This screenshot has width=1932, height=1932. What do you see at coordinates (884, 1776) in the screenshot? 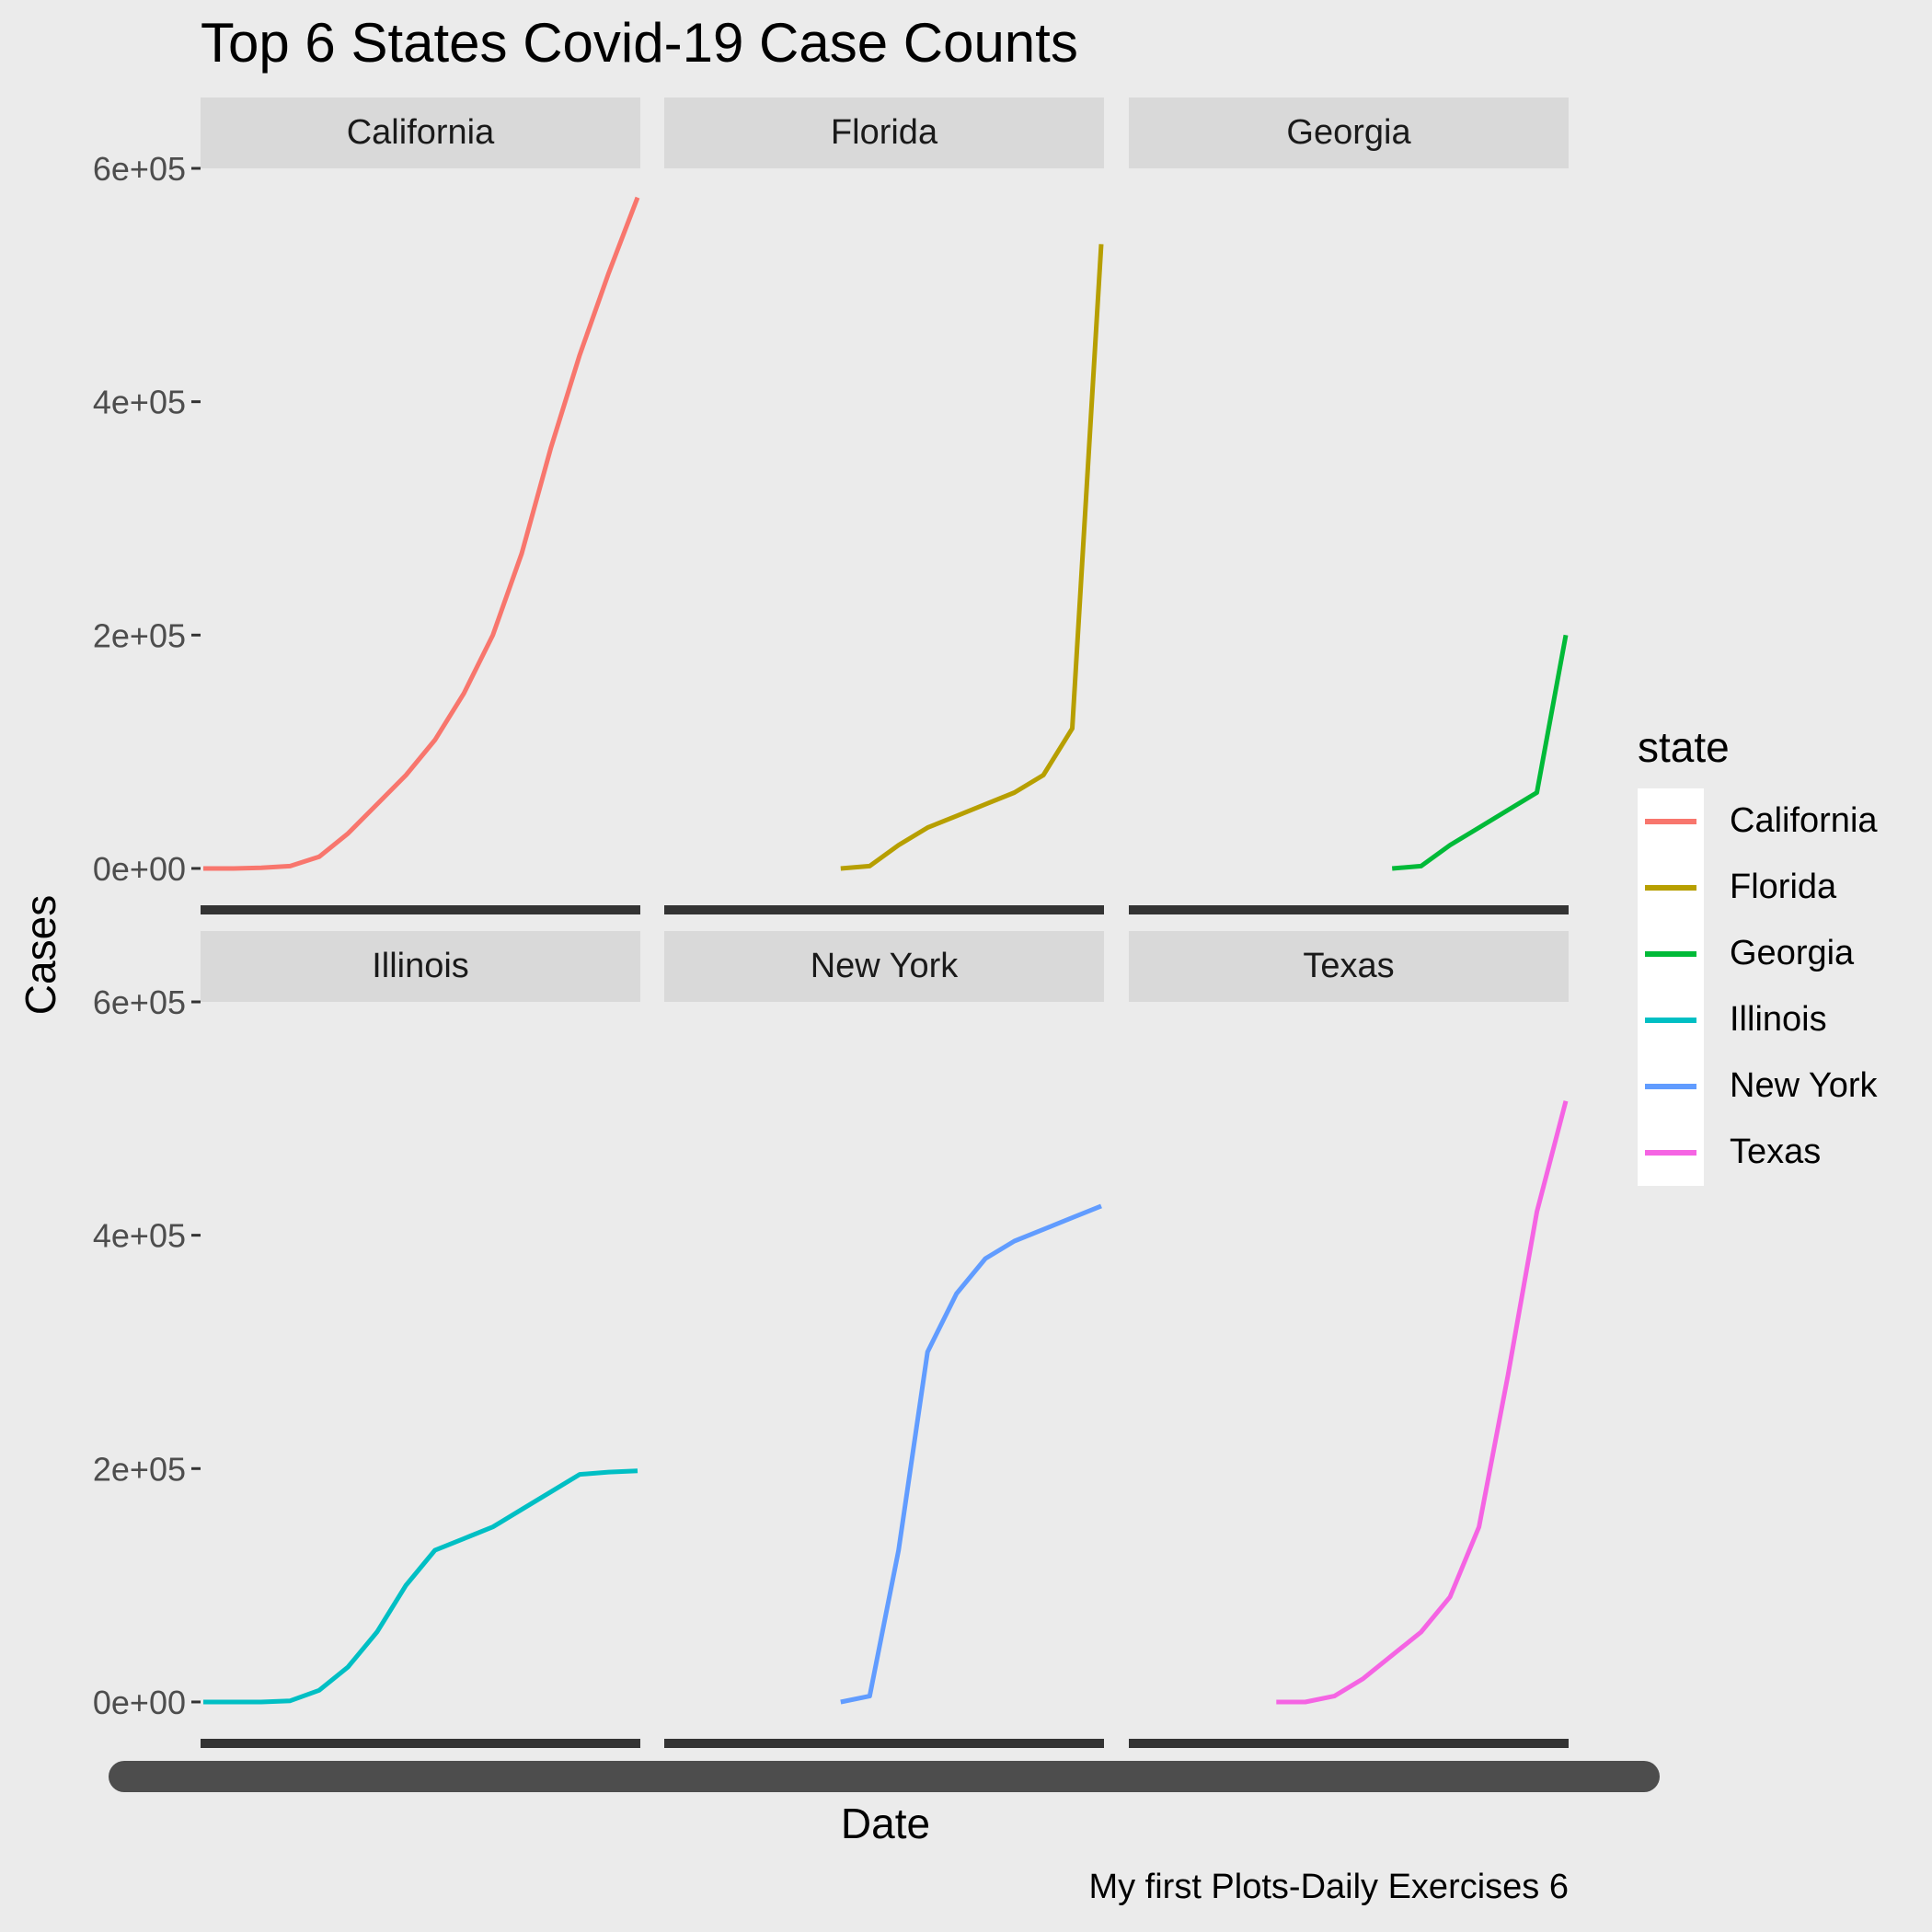
I see `x-tick-labels-overlap` at bounding box center [884, 1776].